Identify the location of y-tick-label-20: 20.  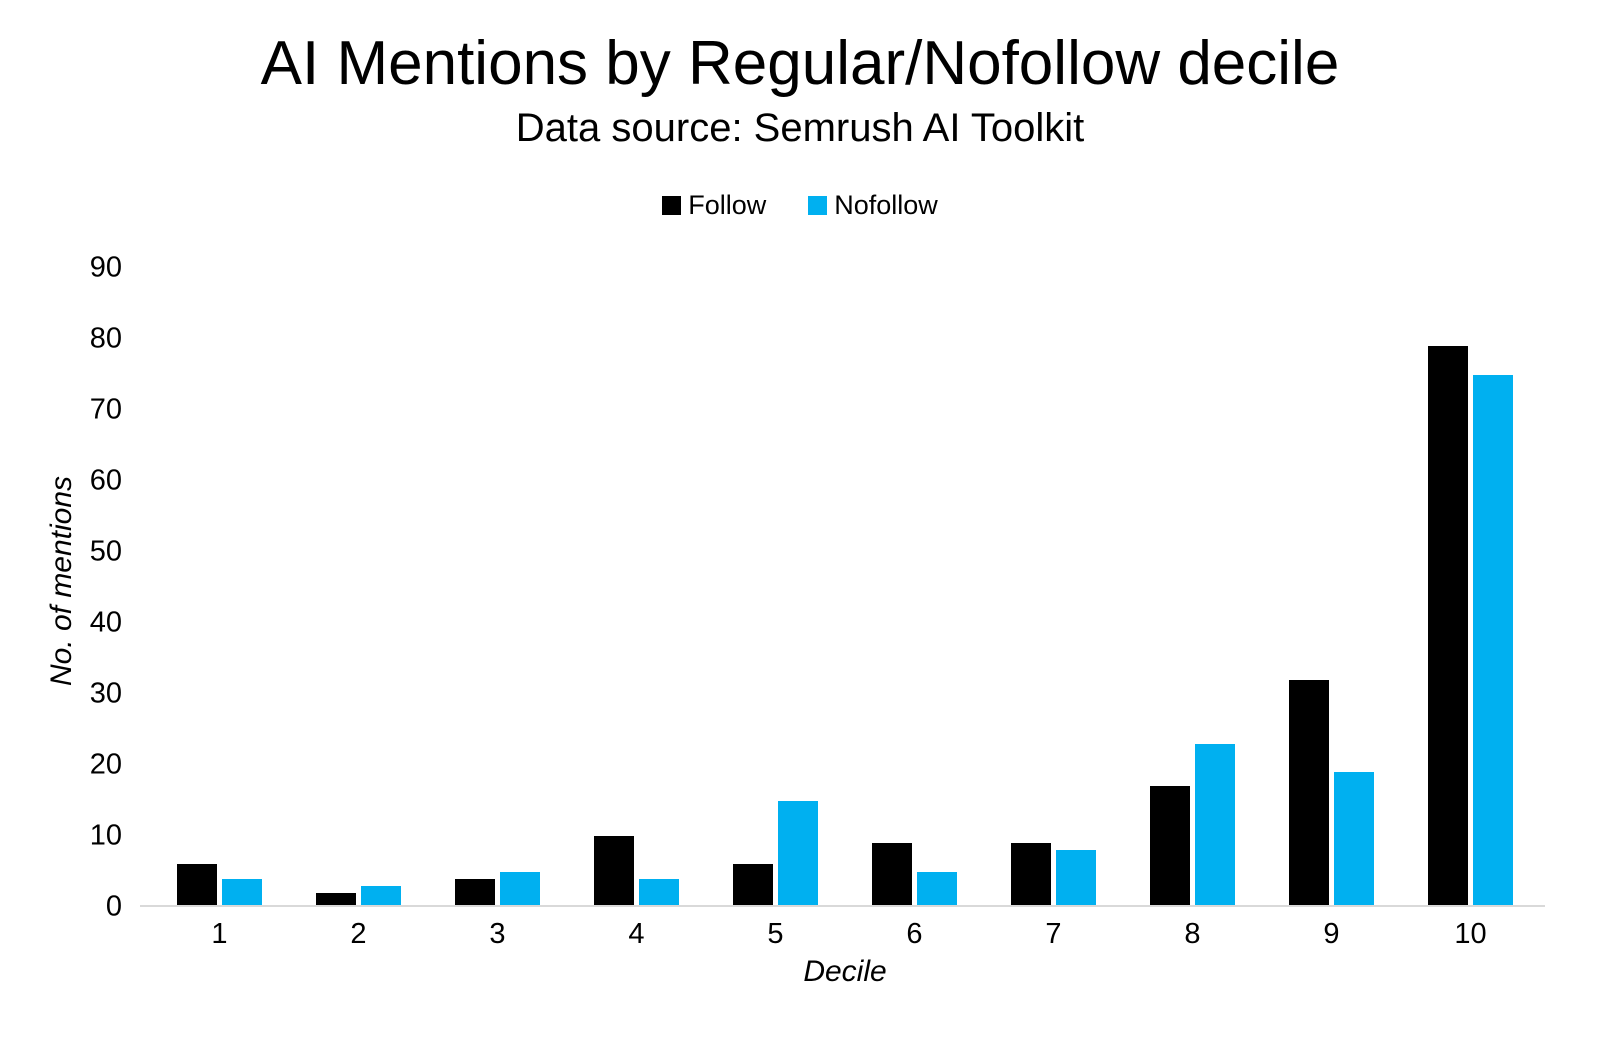
(105, 764).